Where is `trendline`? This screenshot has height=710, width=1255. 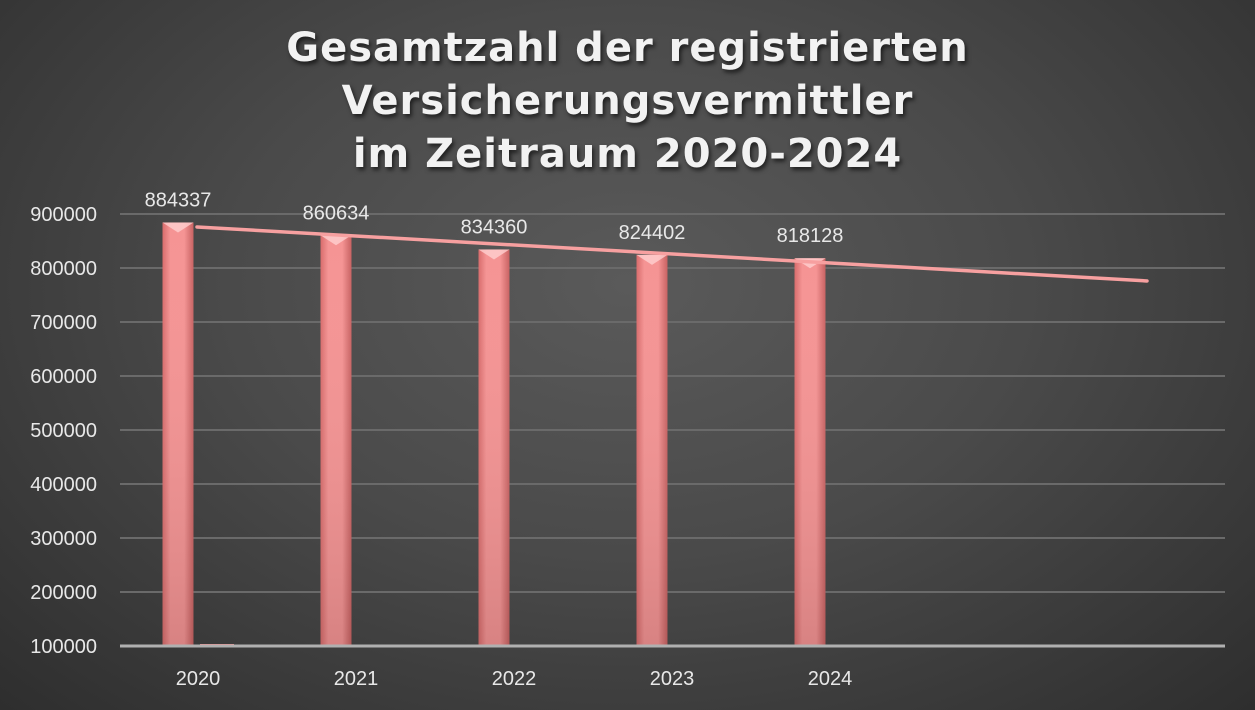
trendline is located at coordinates (672, 254).